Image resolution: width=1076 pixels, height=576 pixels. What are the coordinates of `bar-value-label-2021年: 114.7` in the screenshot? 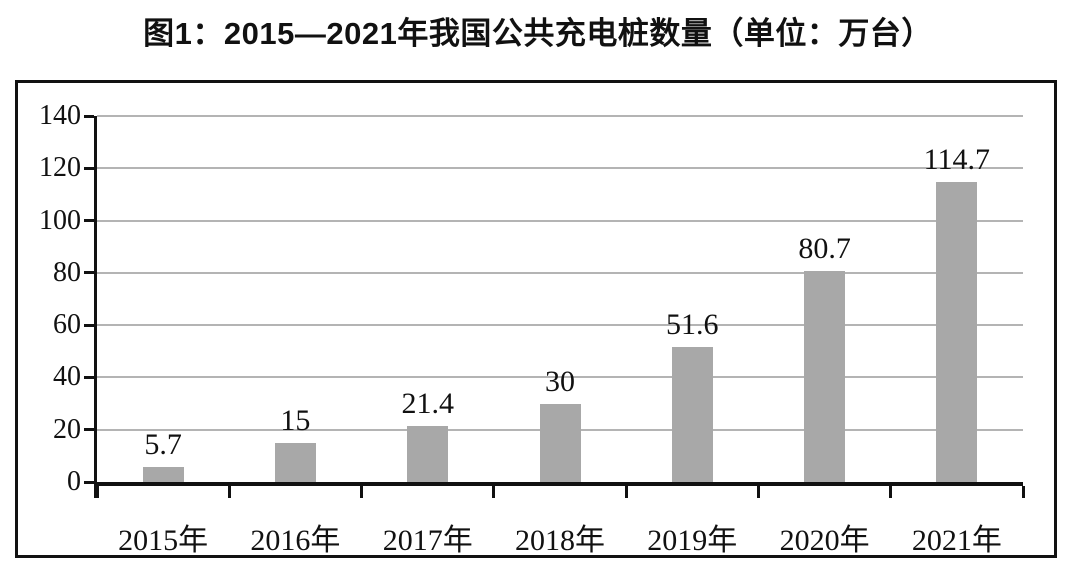 It's located at (957, 160).